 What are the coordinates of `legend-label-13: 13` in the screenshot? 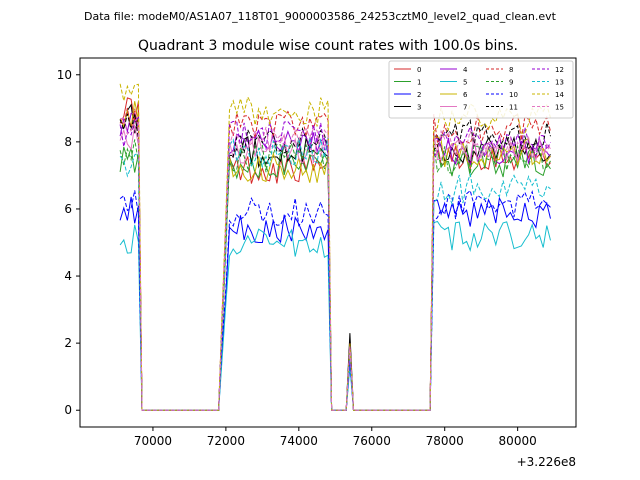 It's located at (559, 83).